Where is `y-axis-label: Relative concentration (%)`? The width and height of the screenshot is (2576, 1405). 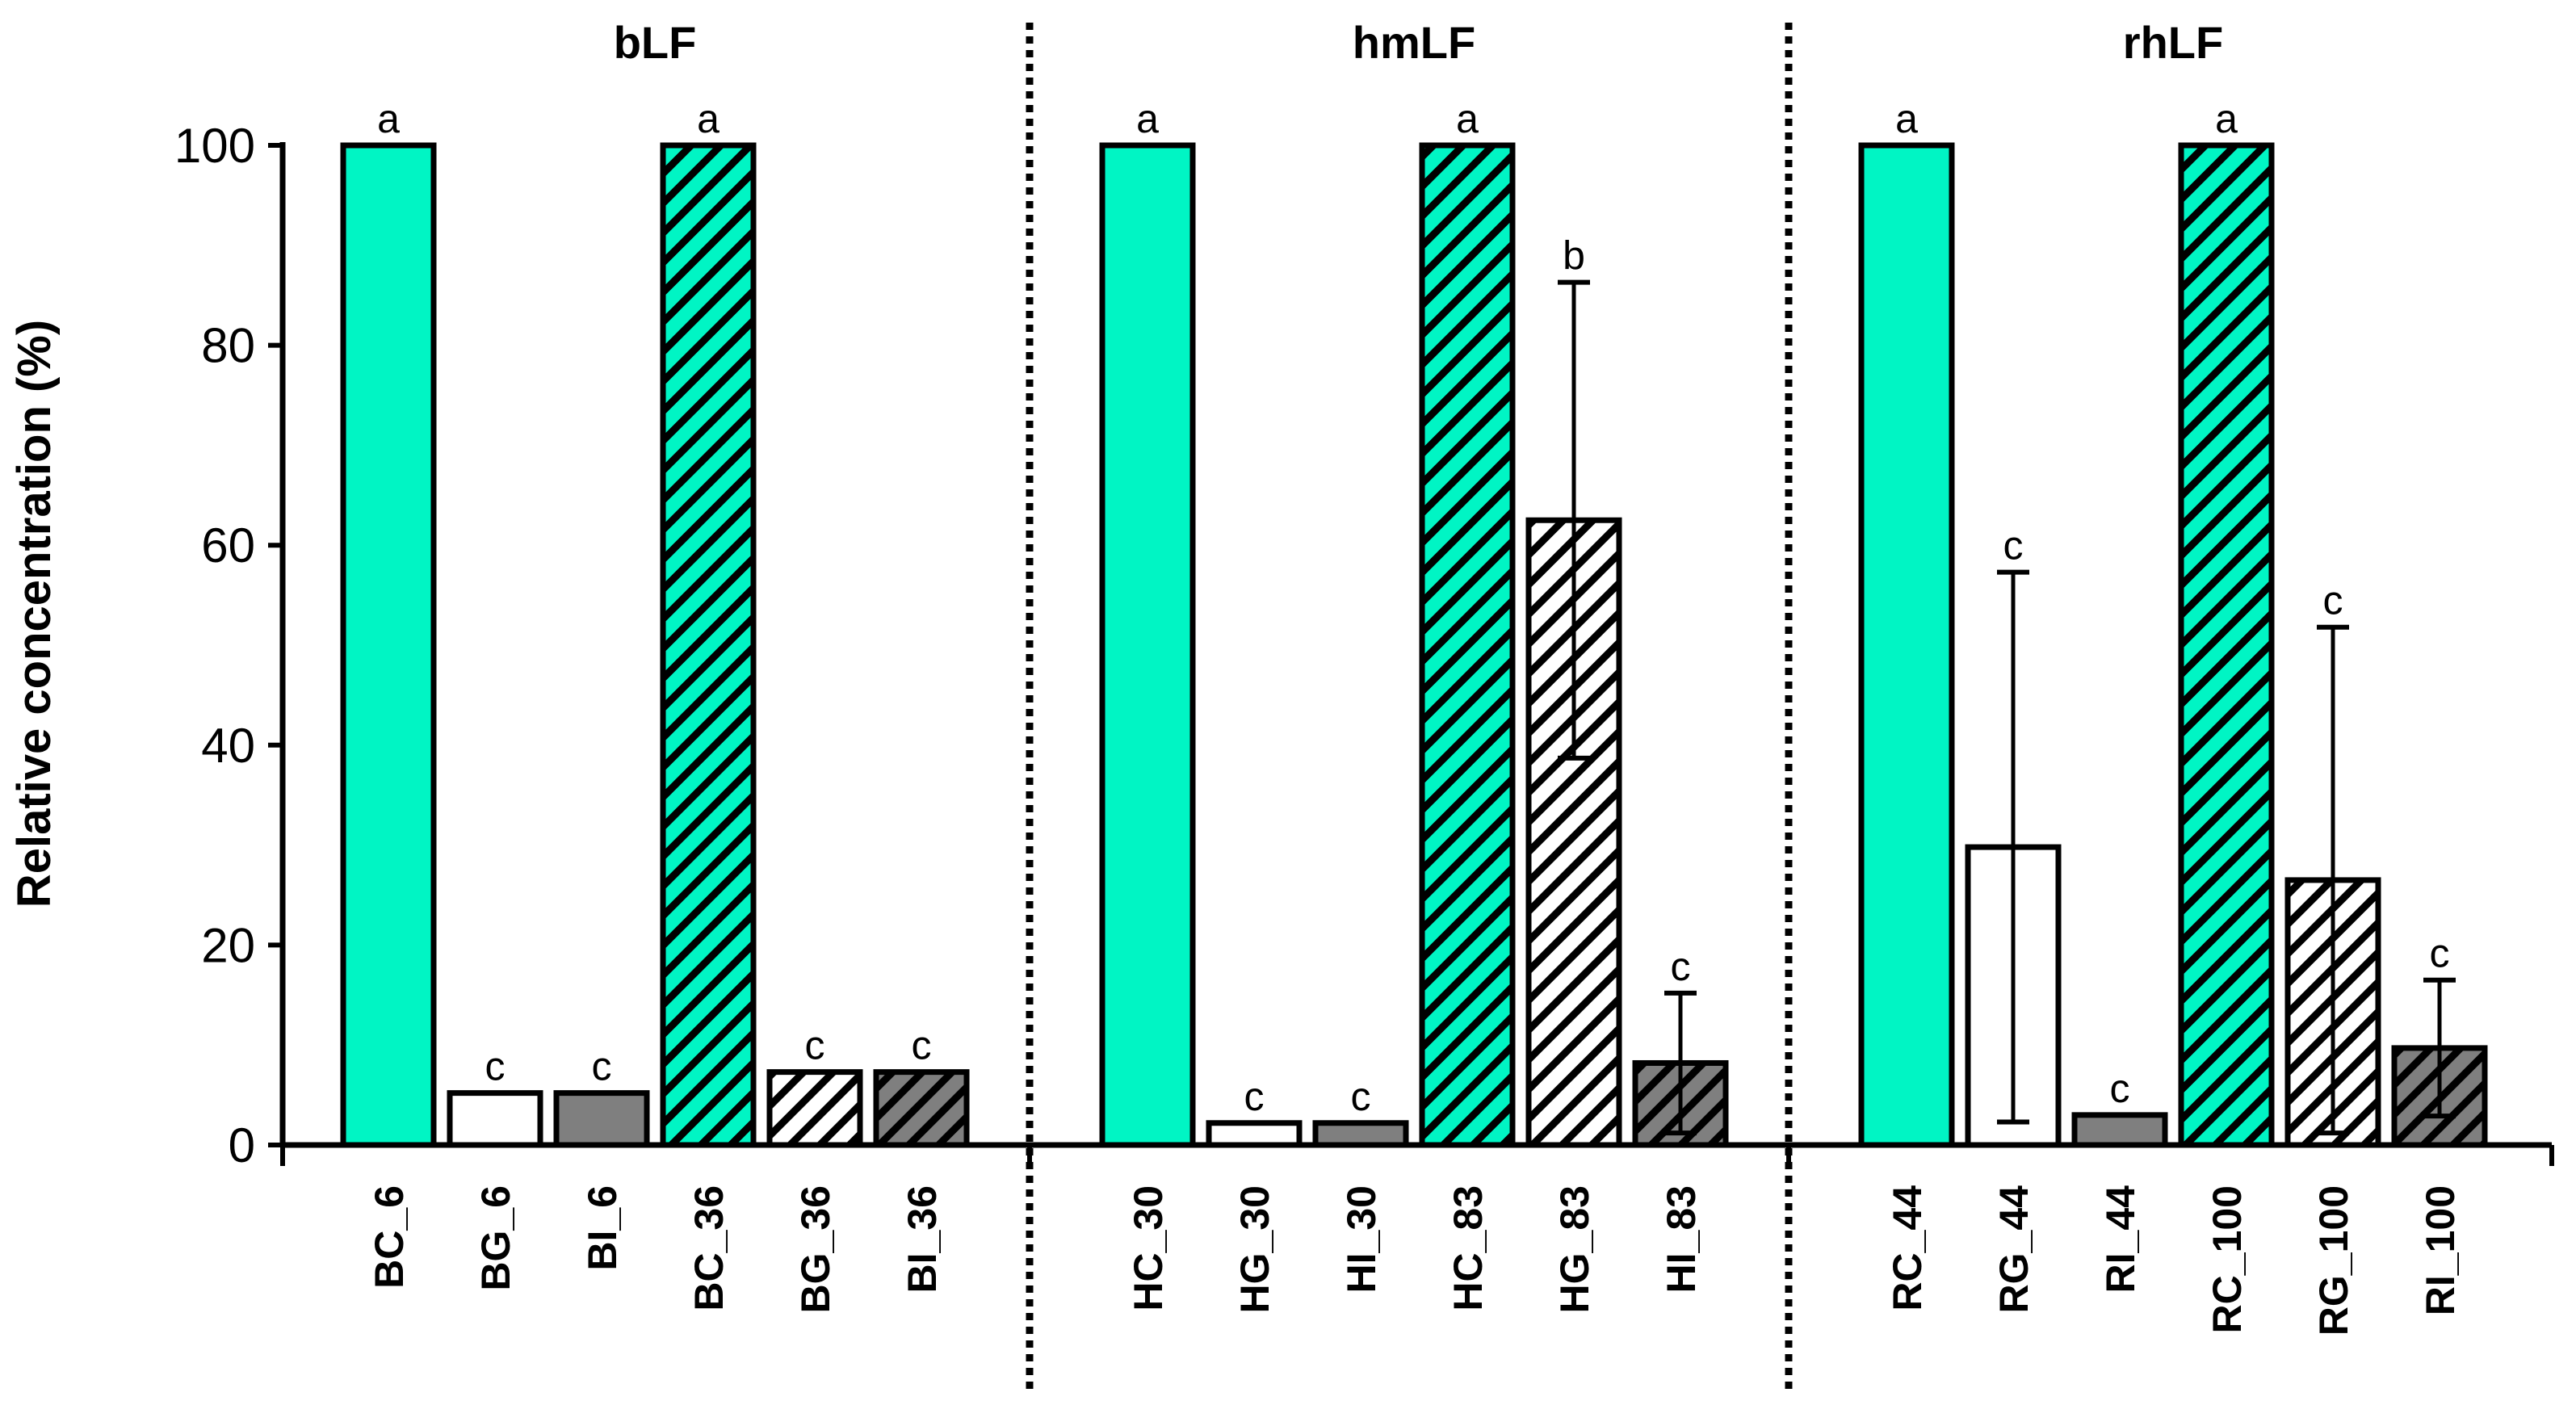 y-axis-label: Relative concentration (%) is located at coordinates (34, 614).